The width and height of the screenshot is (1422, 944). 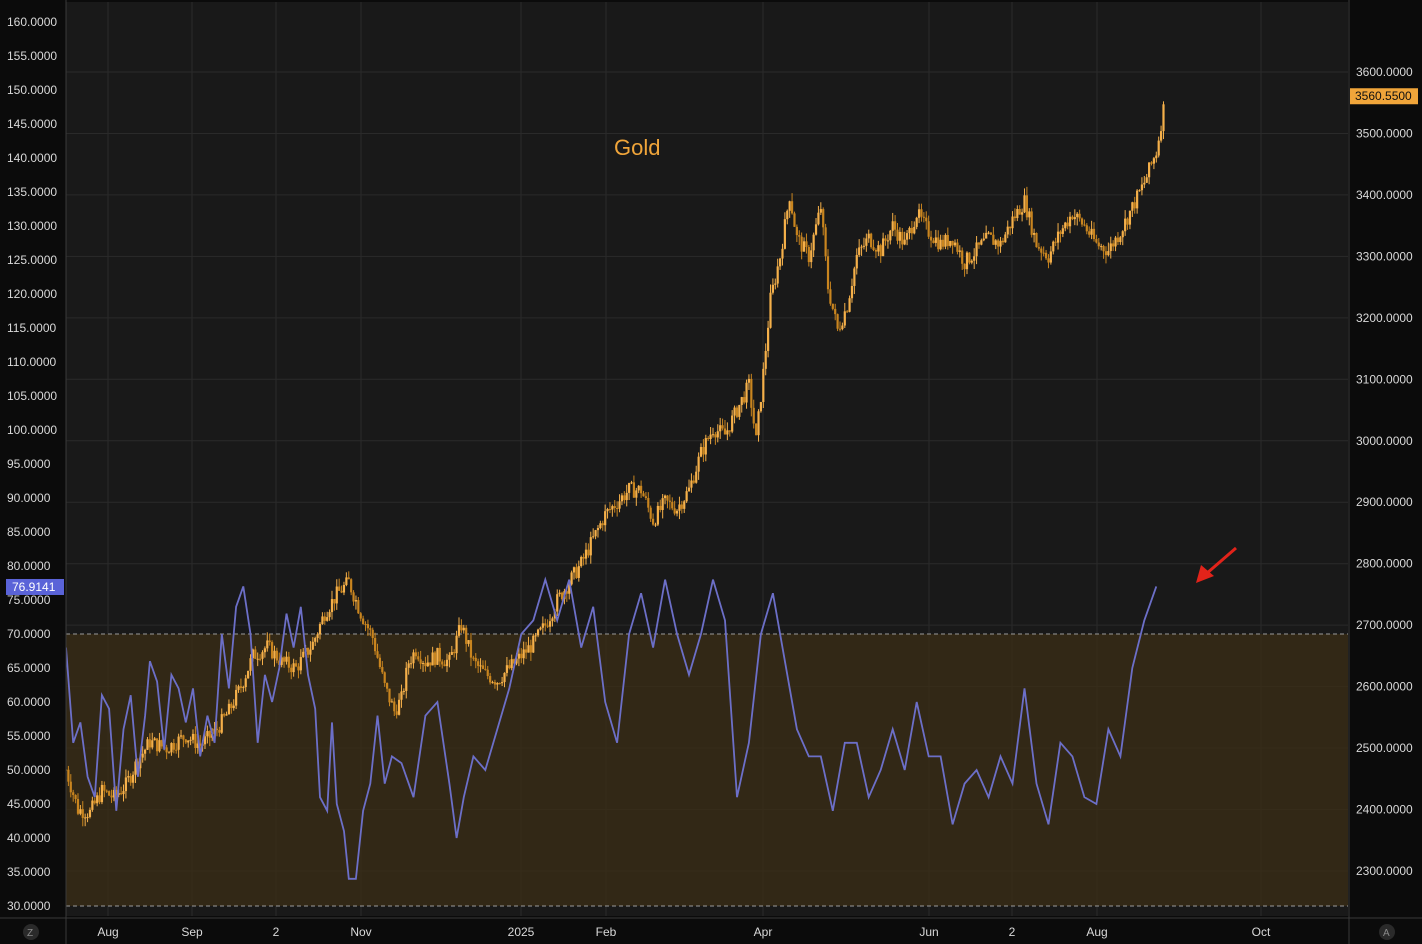 I want to click on x-tick-label: Aug, so click(x=107, y=932).